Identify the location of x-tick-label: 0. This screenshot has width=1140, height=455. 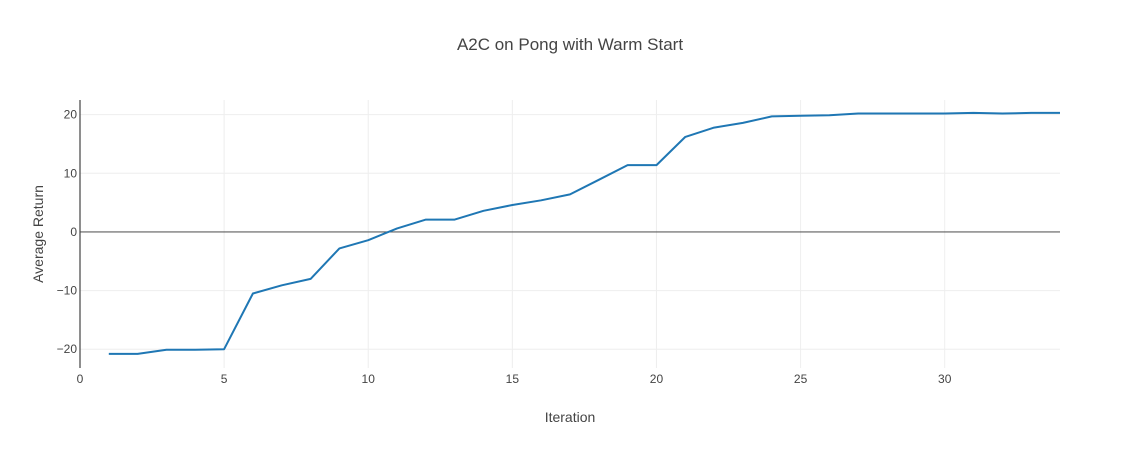
(80, 379).